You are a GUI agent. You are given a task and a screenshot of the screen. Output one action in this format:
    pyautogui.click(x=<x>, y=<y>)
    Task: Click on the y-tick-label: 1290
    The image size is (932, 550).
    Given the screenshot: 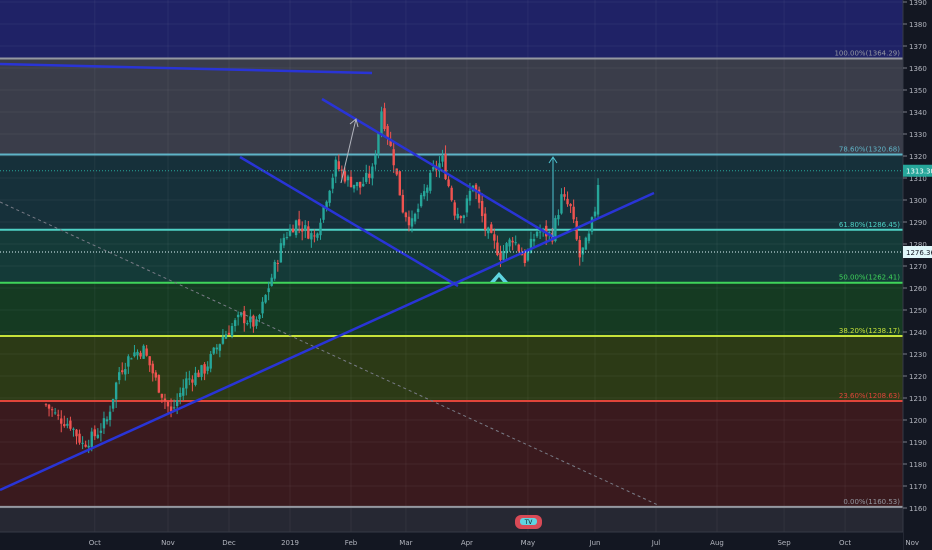 What is the action you would take?
    pyautogui.click(x=918, y=223)
    